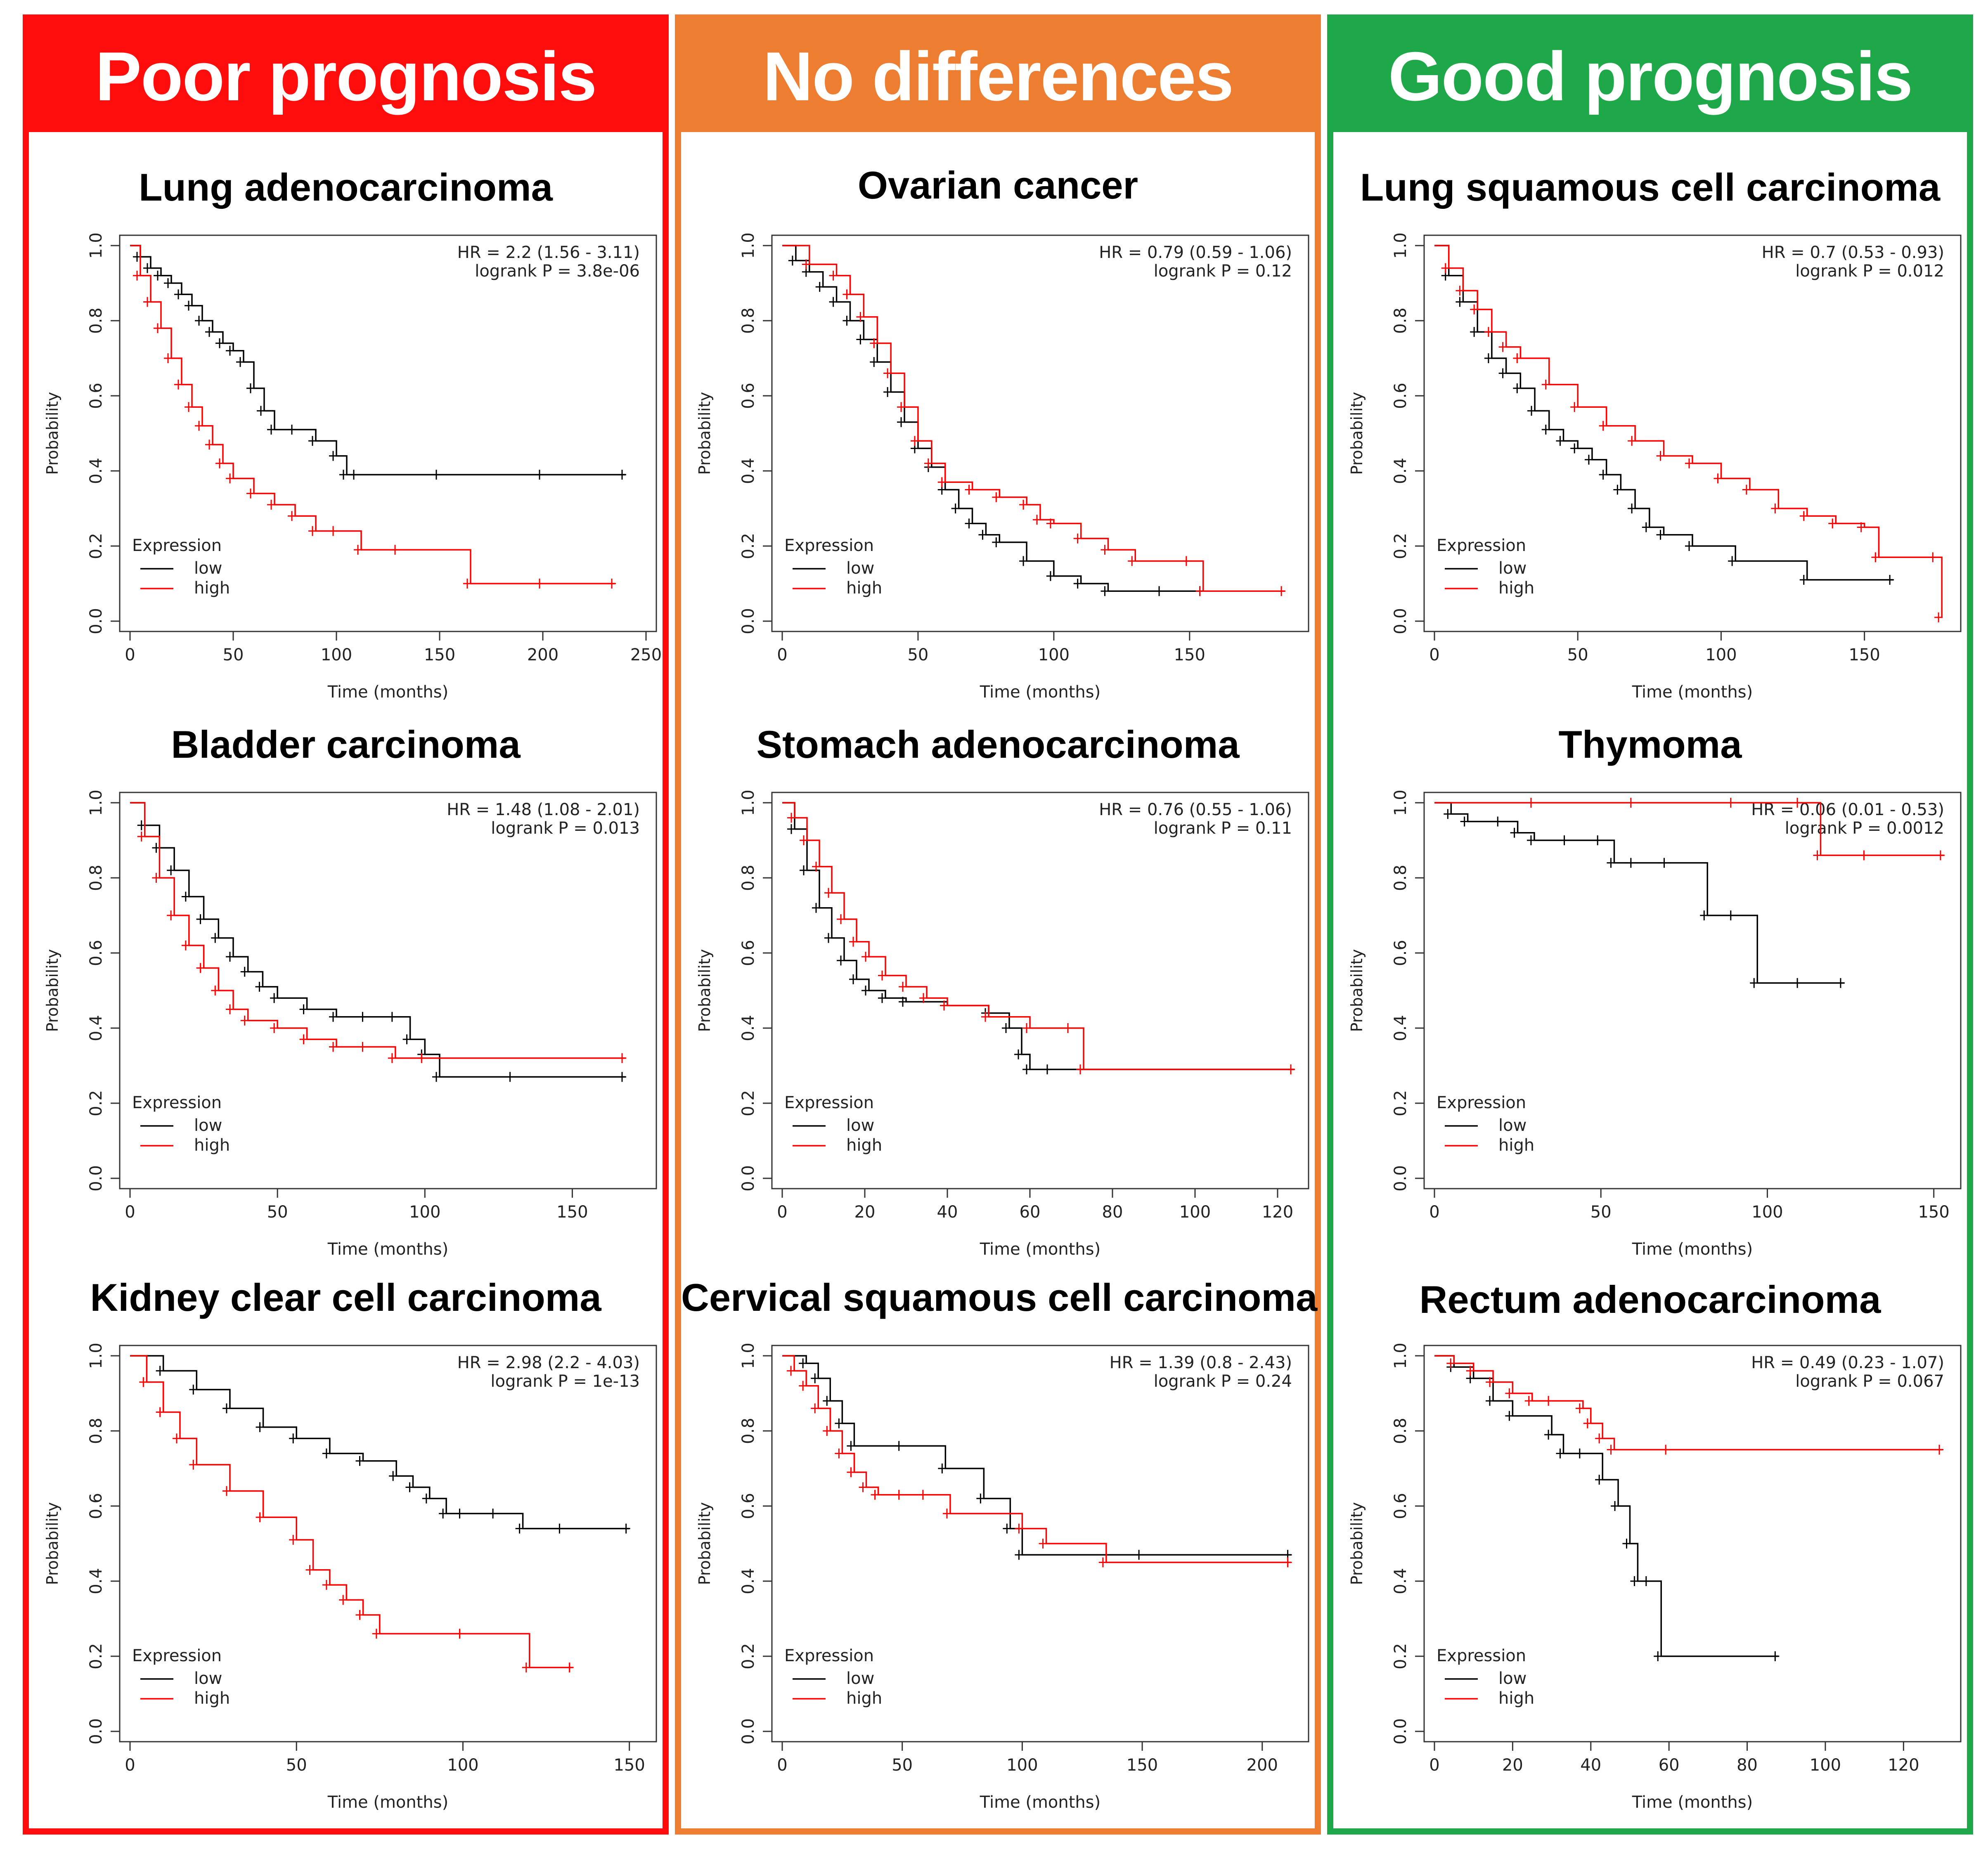 Image resolution: width=1988 pixels, height=1849 pixels. Describe the element at coordinates (351, 1512) in the screenshot. I see `km-curve-high` at that location.